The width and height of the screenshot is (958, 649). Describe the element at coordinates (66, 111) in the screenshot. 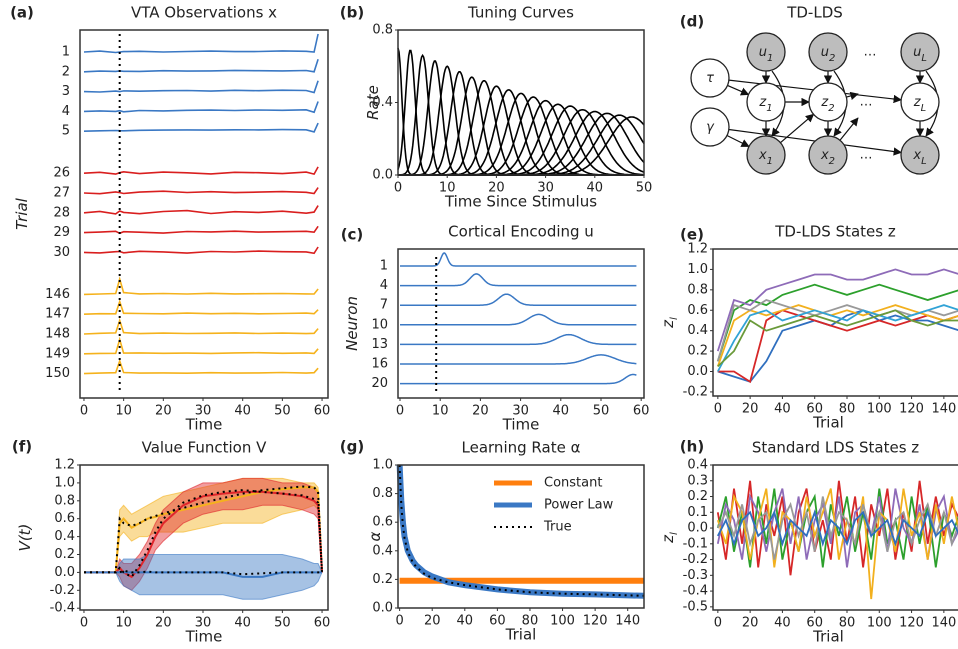

I see `row-label: 4` at that location.